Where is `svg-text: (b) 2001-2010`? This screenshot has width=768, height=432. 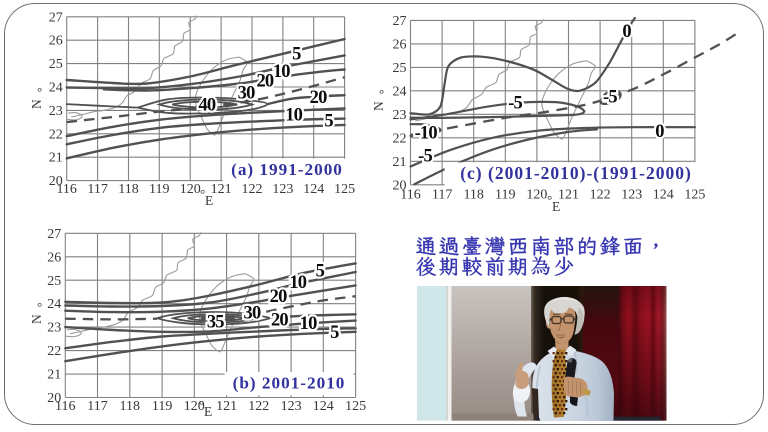 svg-text: (b) 2001-2010 is located at coordinates (289, 383).